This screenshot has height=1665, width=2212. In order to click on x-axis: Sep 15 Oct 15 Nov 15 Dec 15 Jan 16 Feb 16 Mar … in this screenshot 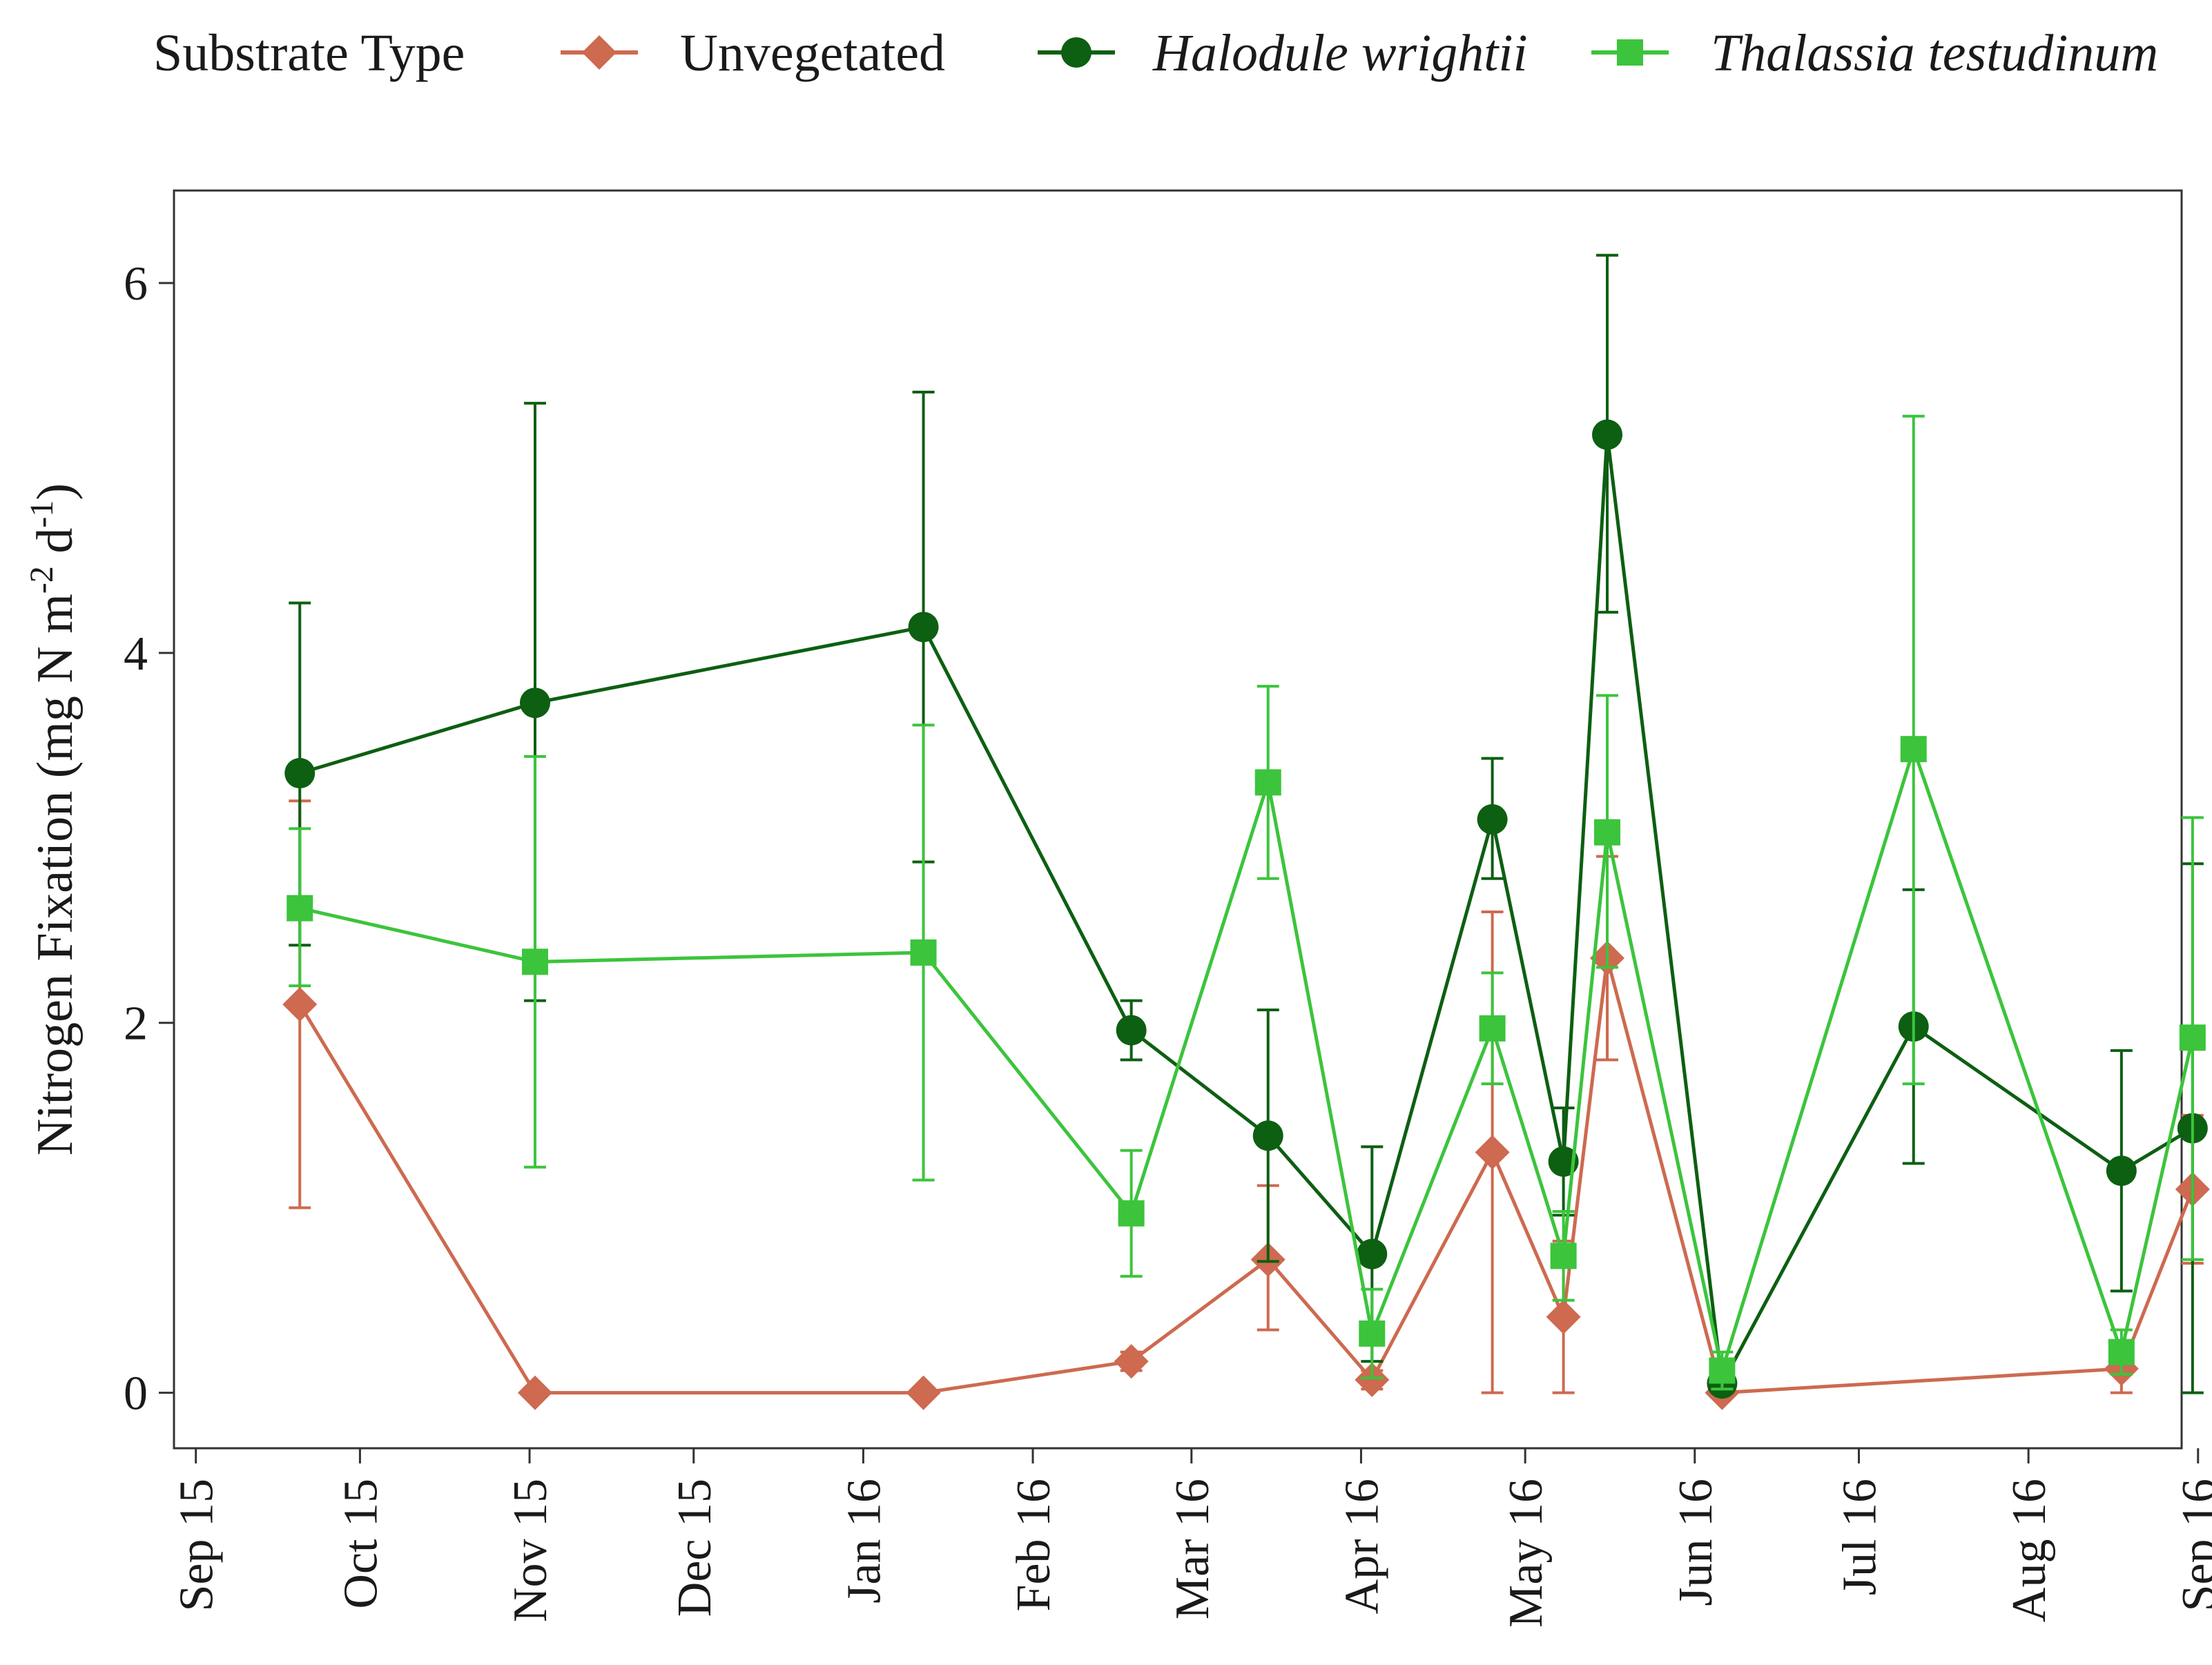, I will do `click(1191, 1538)`.